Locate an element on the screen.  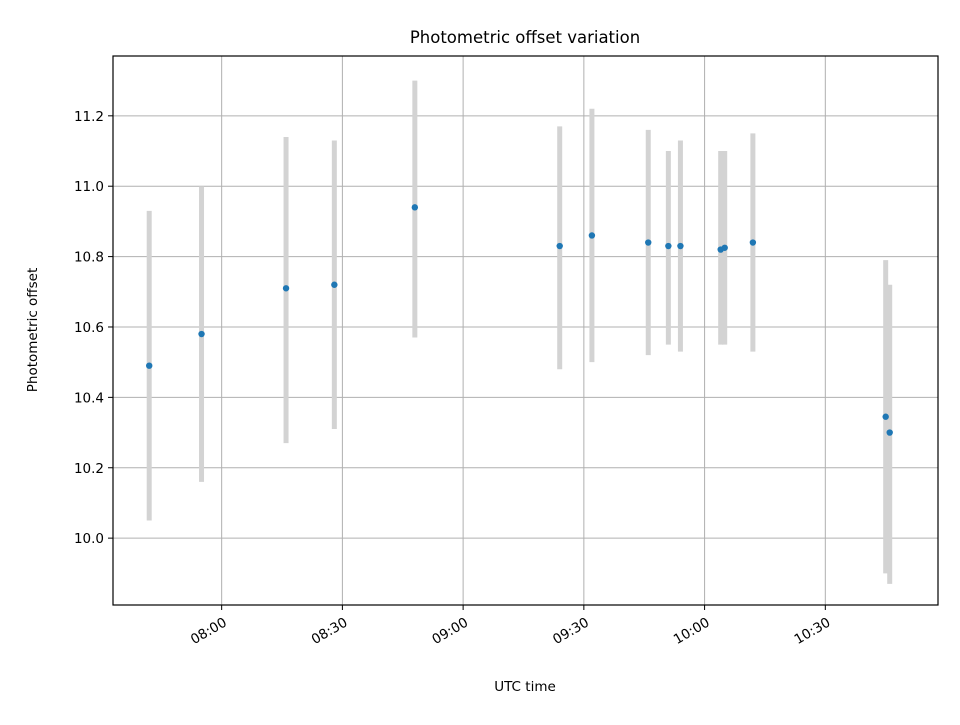
y-tick-label: 10.2 is located at coordinates (89, 469).